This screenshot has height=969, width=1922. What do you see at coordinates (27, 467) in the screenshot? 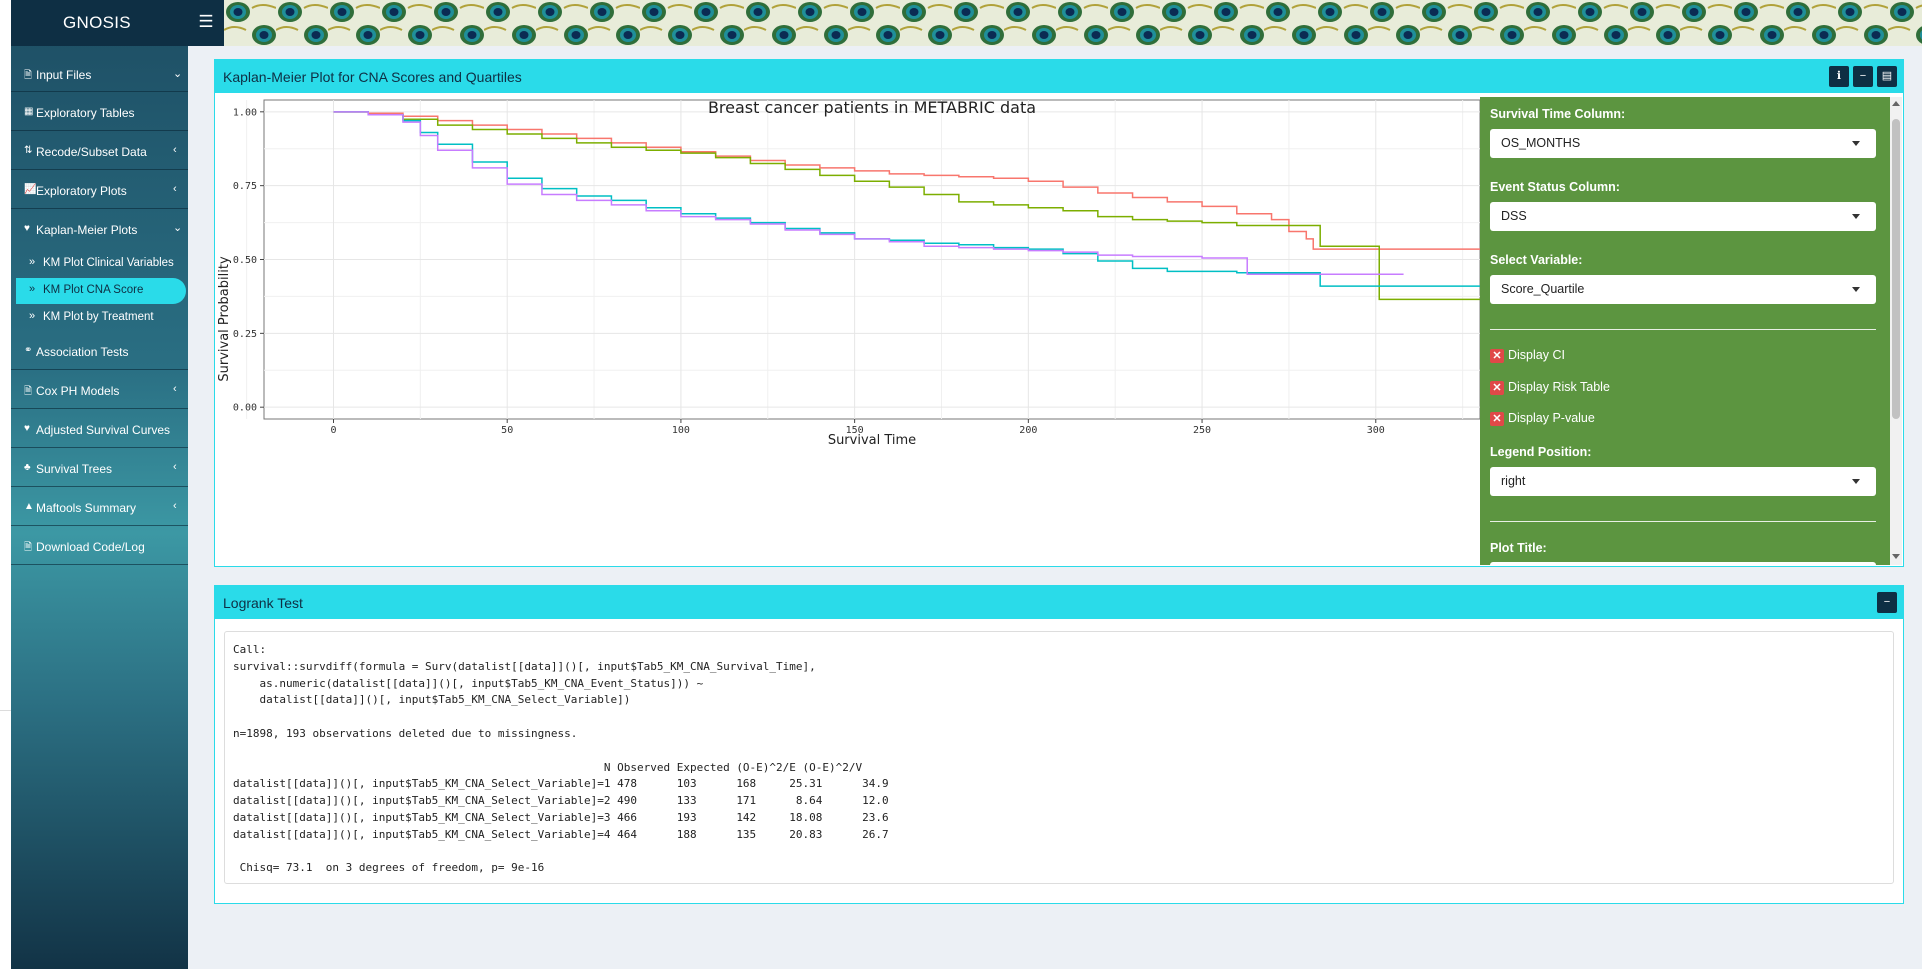
I see `tree-icon: ♣` at bounding box center [27, 467].